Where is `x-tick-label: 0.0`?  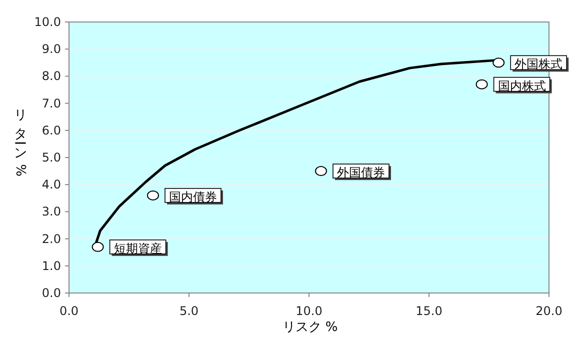
x-tick-label: 0.0 is located at coordinates (69, 311).